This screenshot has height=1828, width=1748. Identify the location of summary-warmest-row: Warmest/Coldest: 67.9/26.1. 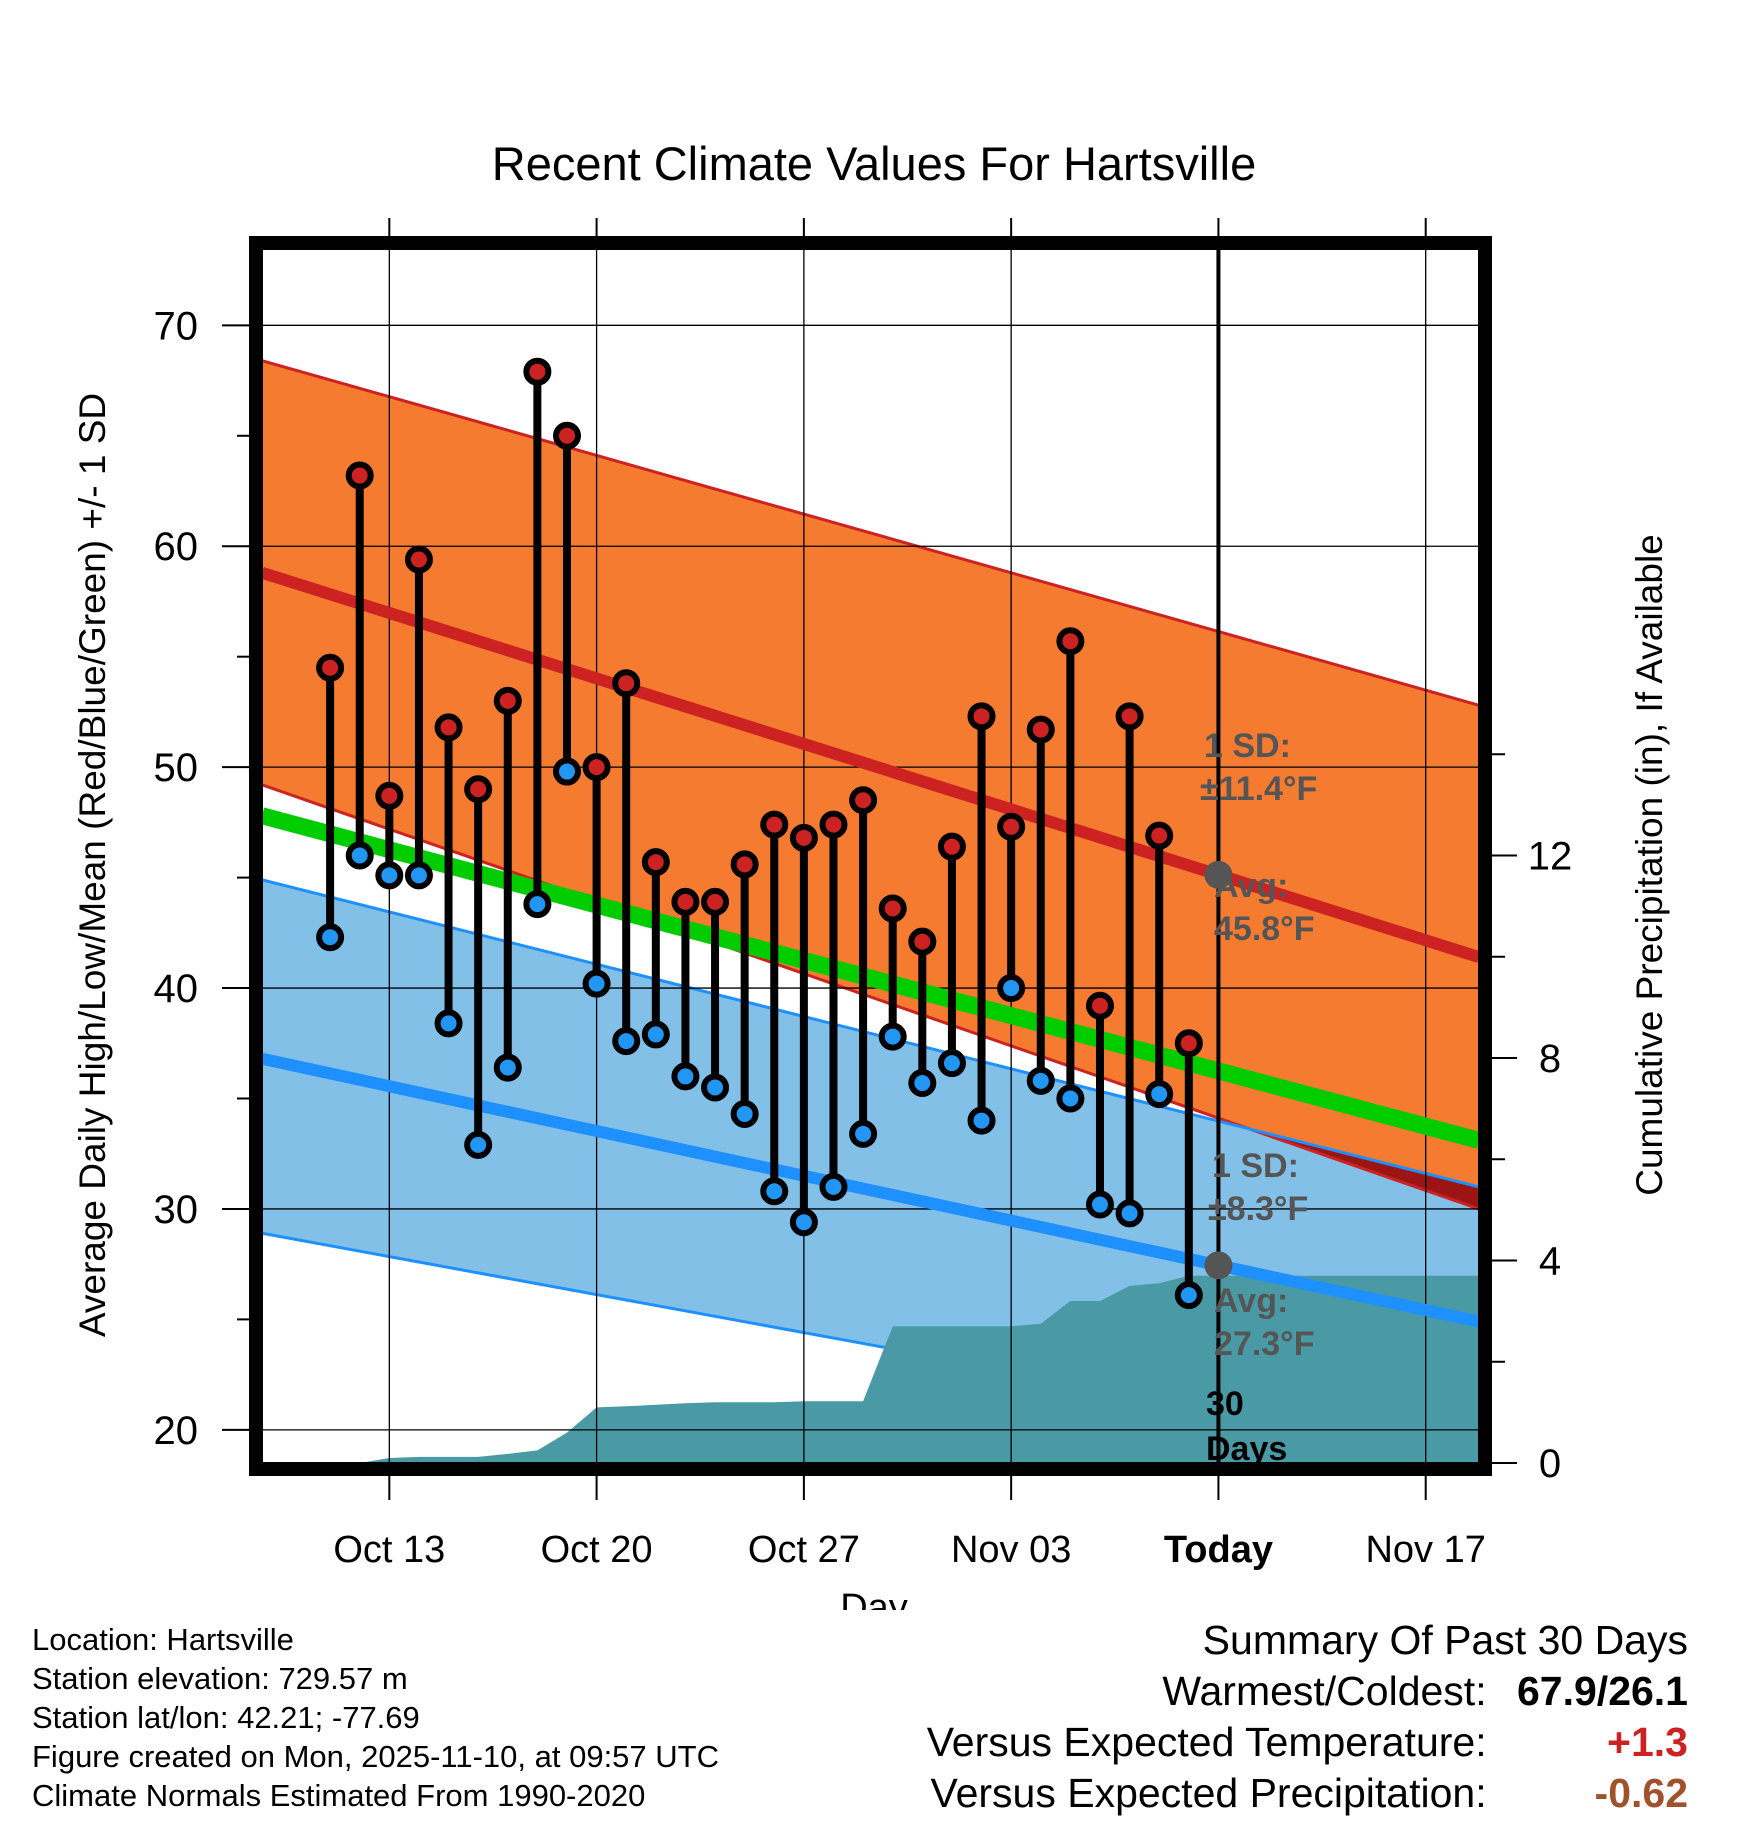
(1307, 1691).